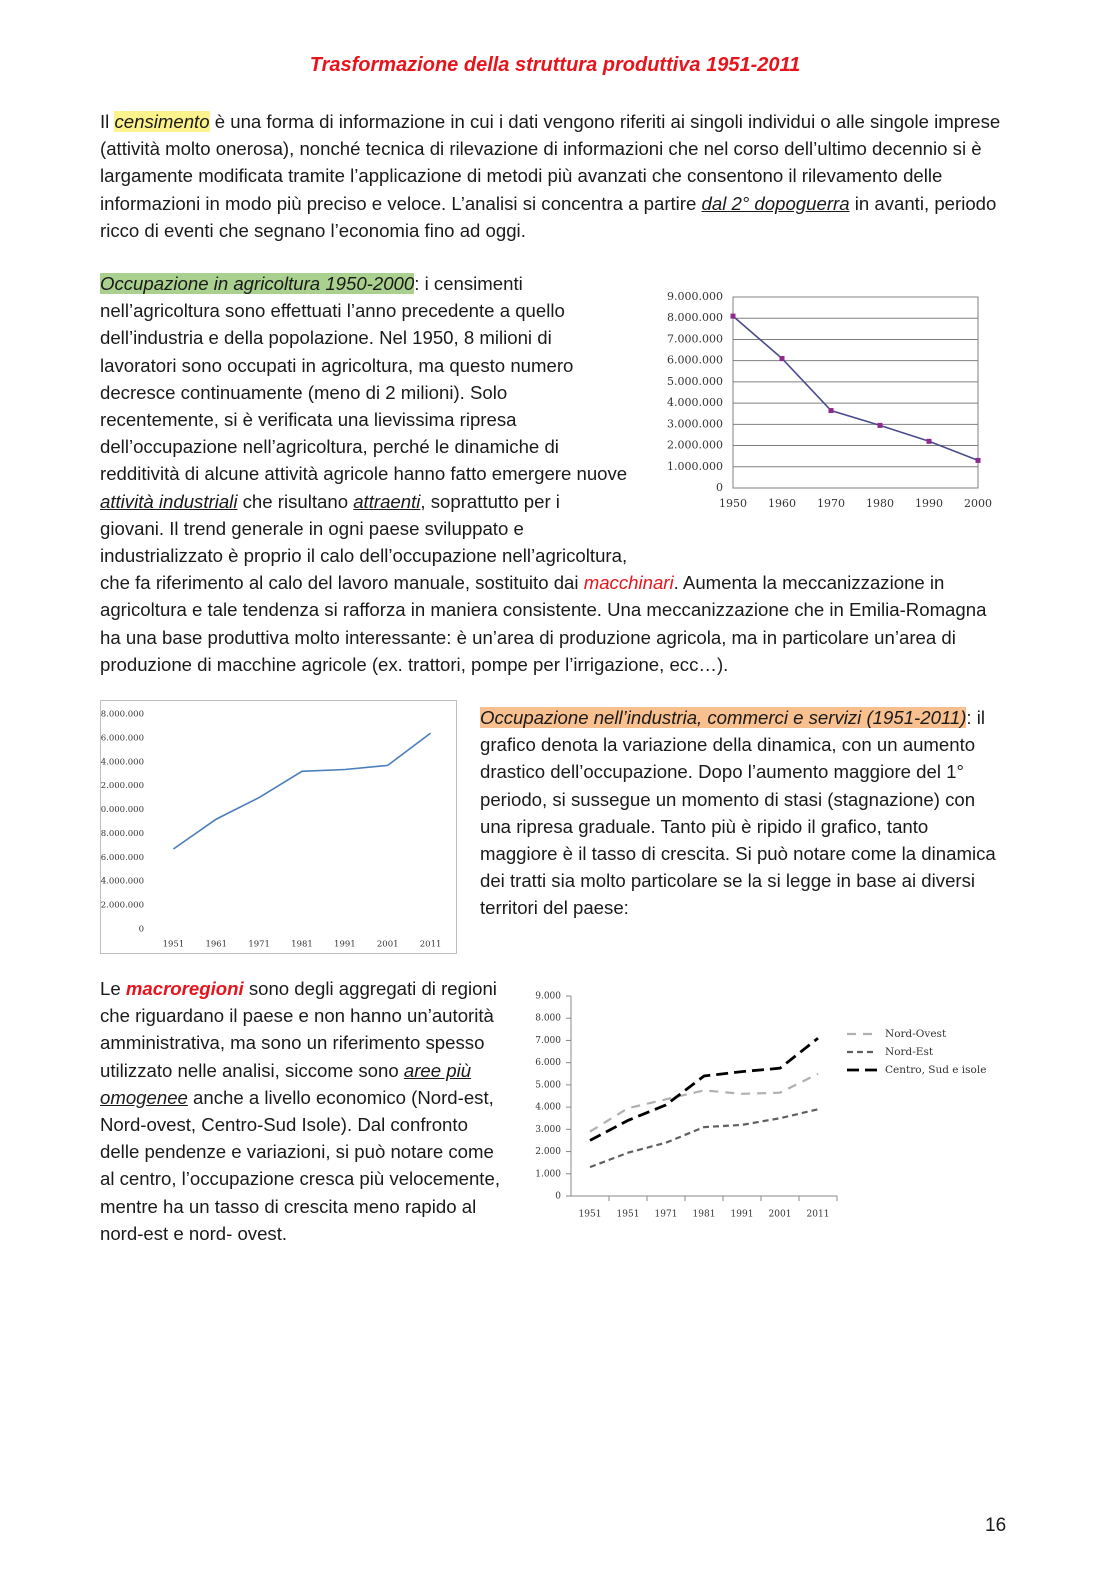 The width and height of the screenshot is (1118, 1579). I want to click on underlined: attività industriali, so click(169, 501).